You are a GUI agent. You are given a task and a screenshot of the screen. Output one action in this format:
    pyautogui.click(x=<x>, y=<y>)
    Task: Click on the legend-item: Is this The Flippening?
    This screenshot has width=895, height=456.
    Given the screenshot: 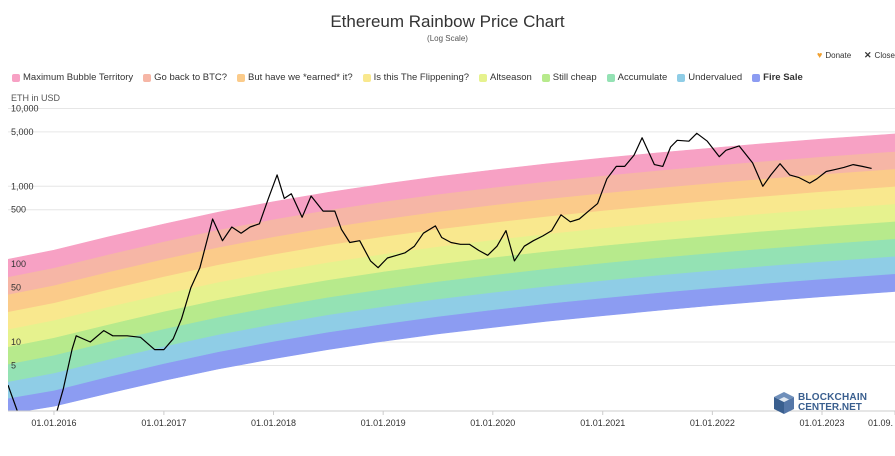 What is the action you would take?
    pyautogui.click(x=416, y=77)
    